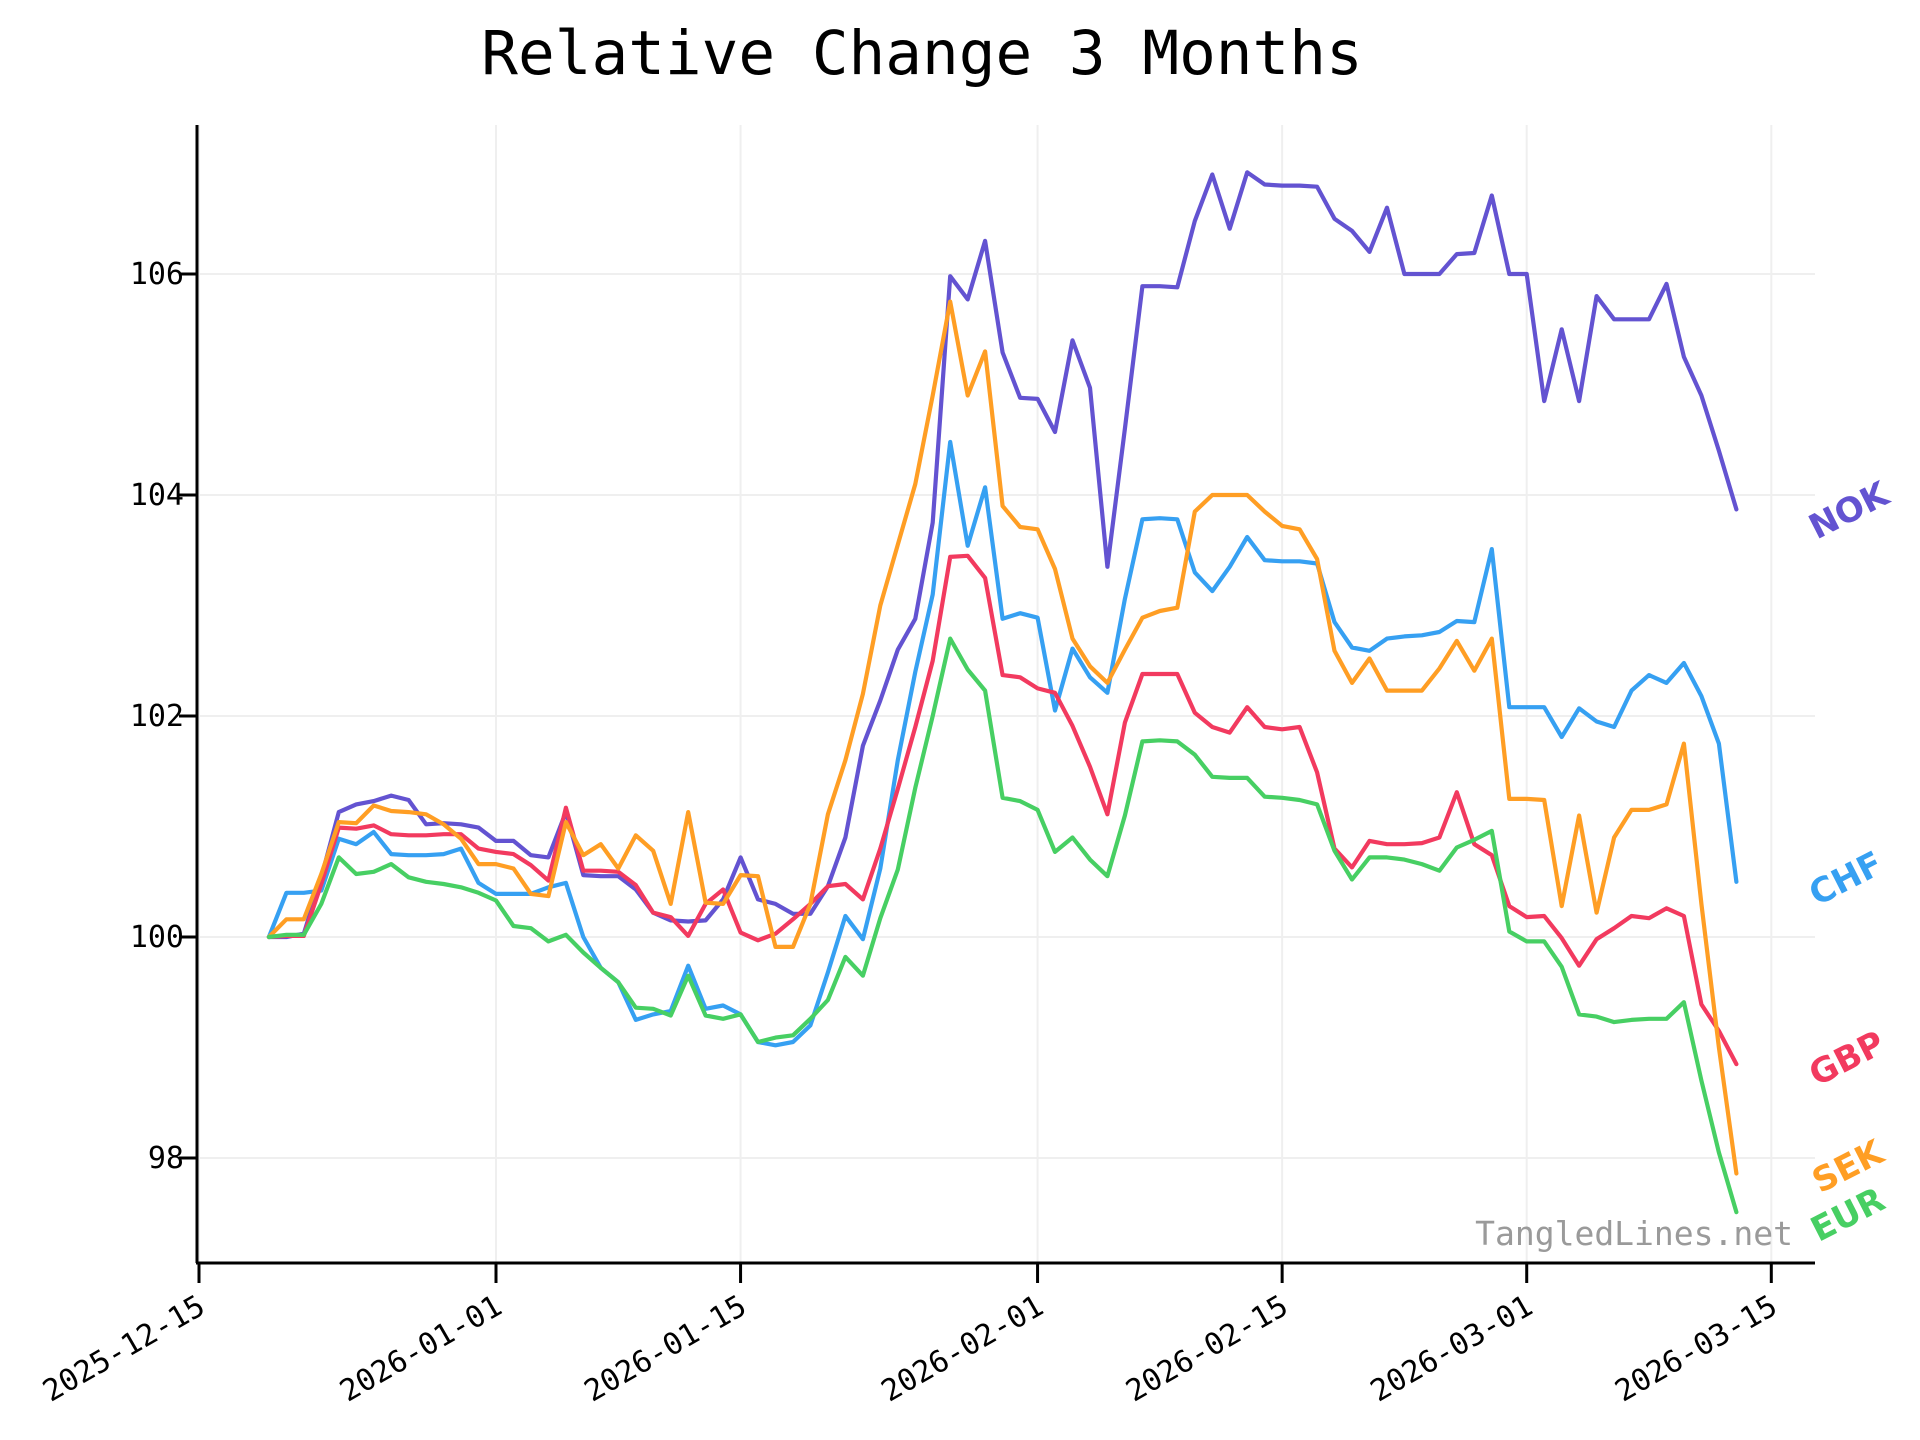 This screenshot has width=1920, height=1440. What do you see at coordinates (1634, 1233) in the screenshot?
I see `watermark-text: TangledLines.net` at bounding box center [1634, 1233].